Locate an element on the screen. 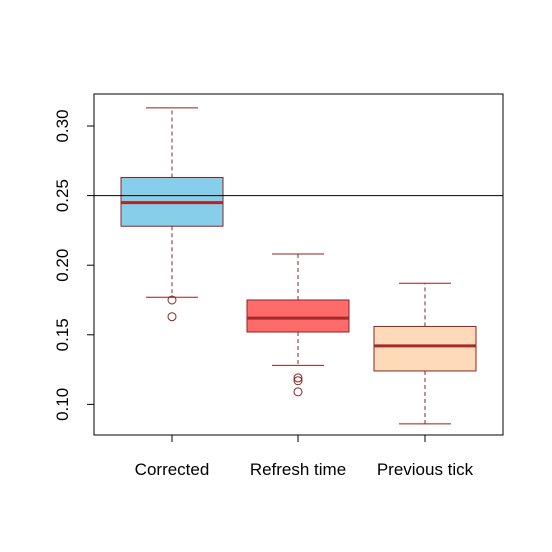  y-tick-label: 0.30 is located at coordinates (62, 125).